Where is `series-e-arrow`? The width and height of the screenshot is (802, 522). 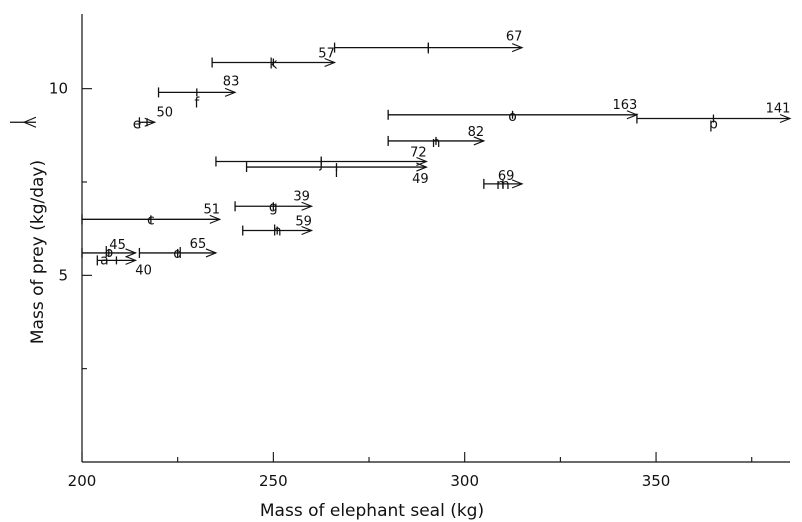
series-e-arrow is located at coordinates (150, 122).